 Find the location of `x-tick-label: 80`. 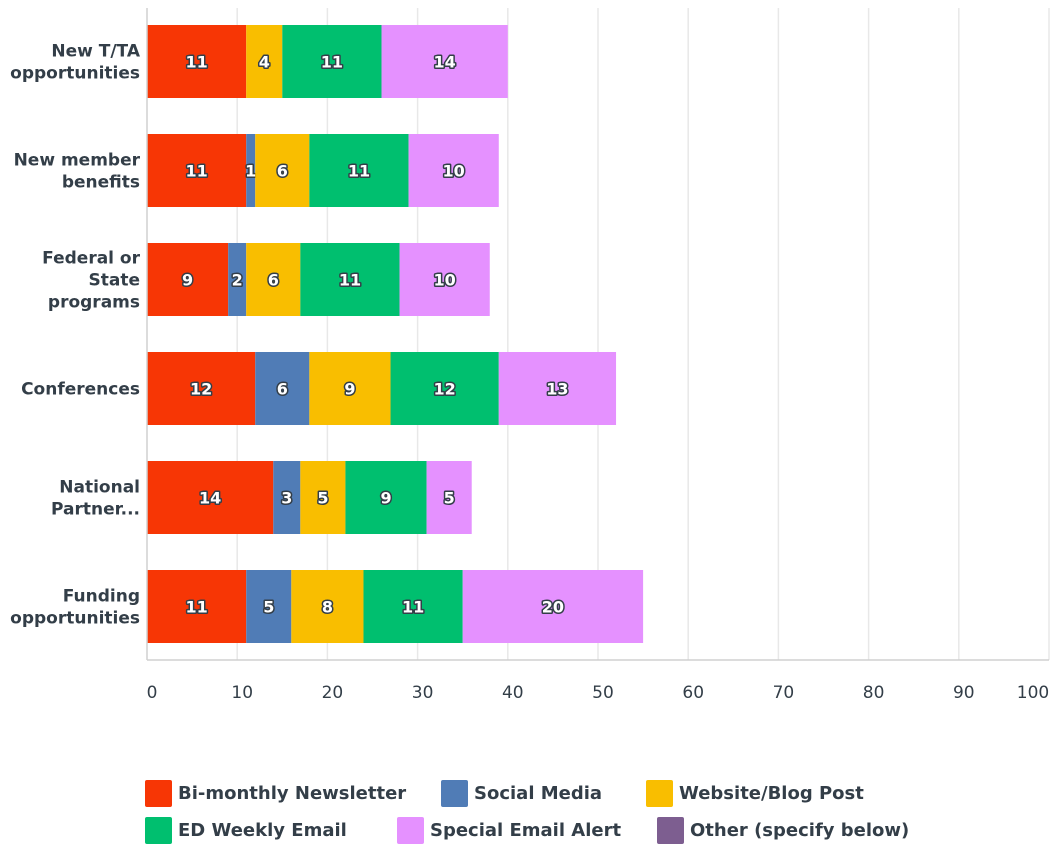

x-tick-label: 80 is located at coordinates (874, 693).